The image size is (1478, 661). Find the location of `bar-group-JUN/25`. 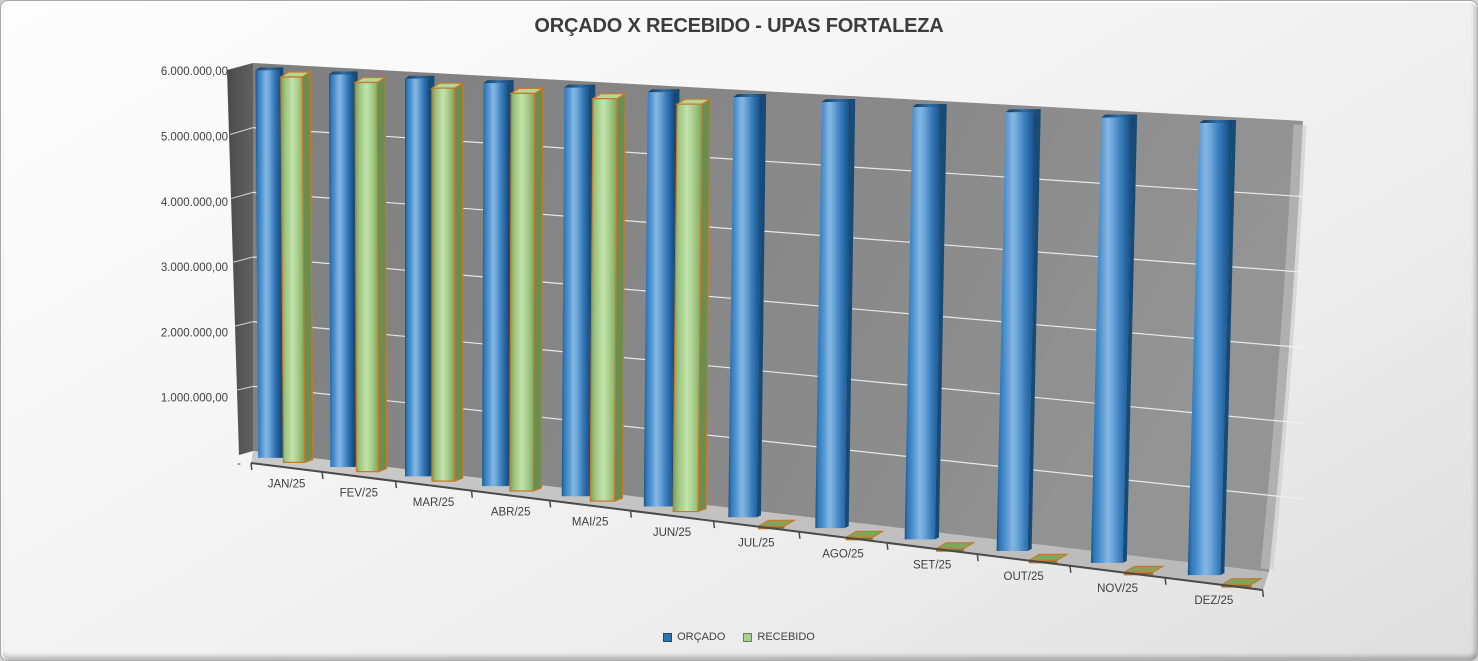

bar-group-JUN/25 is located at coordinates (678, 301).